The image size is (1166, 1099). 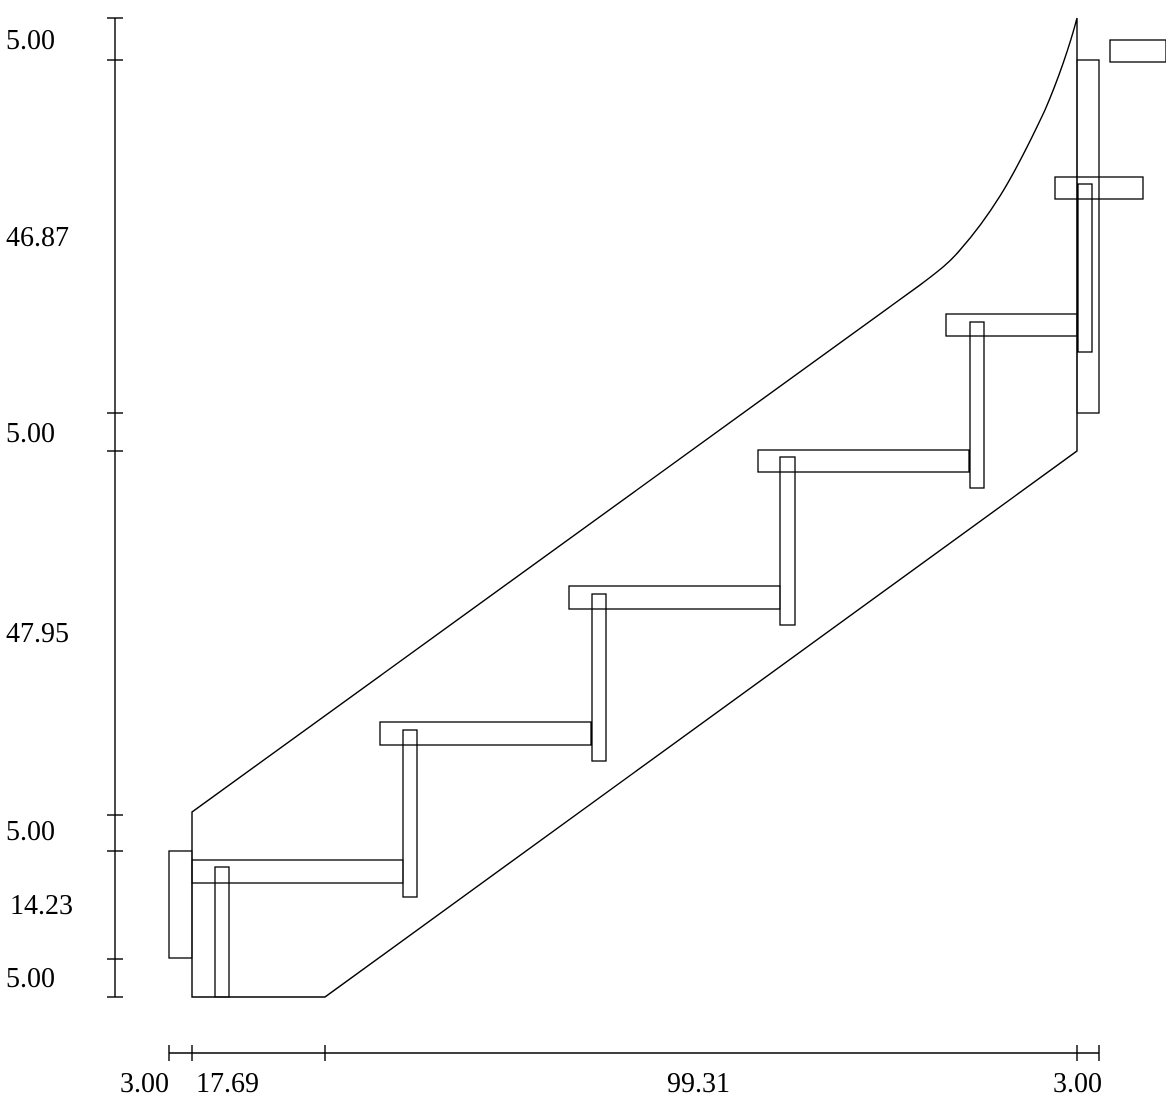 What do you see at coordinates (30, 978) in the screenshot?
I see `vertical-dim-label-floor: 5.00` at bounding box center [30, 978].